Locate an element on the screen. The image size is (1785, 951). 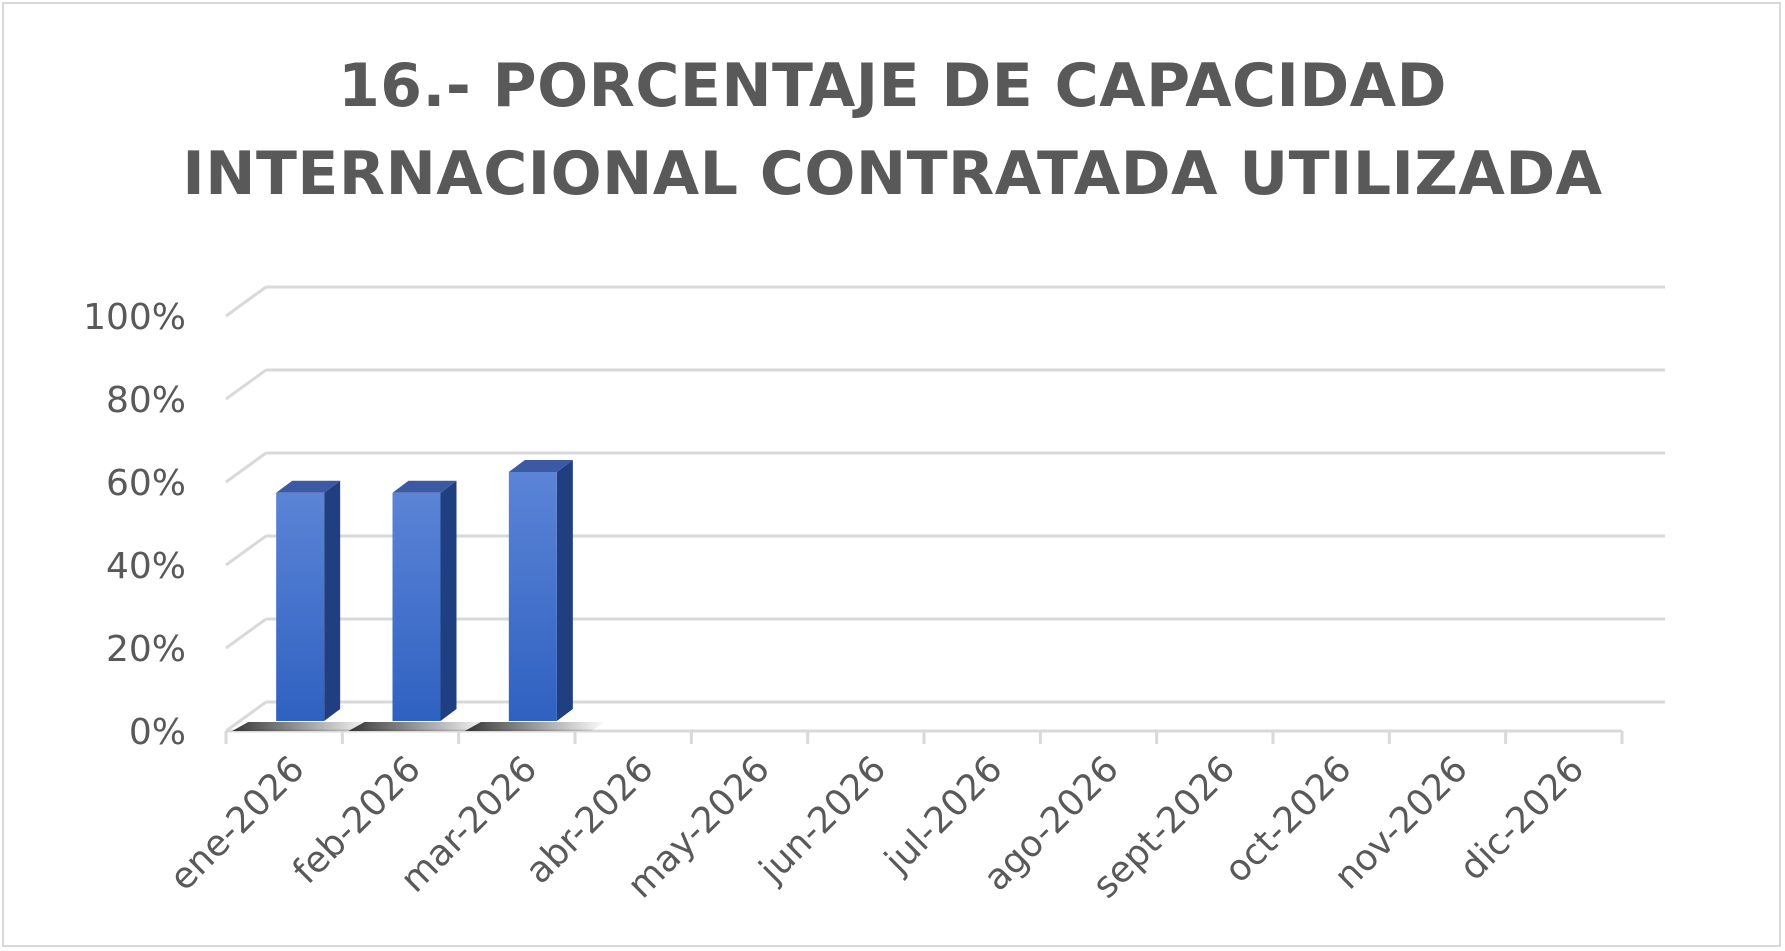
x-tick-label: ene-2026 is located at coordinates (237, 823).